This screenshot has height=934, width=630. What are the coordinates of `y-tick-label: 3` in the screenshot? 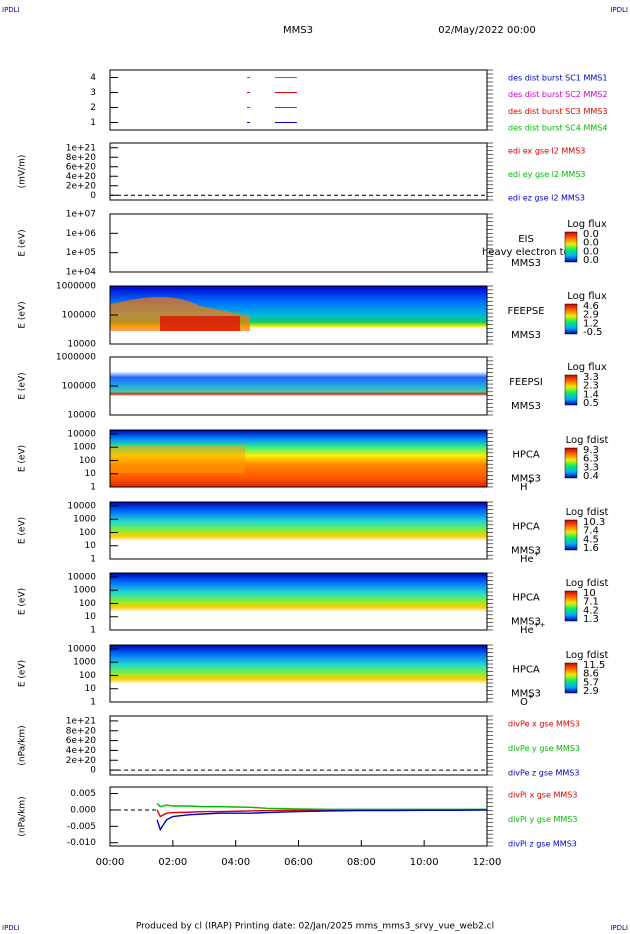 It's located at (93, 93).